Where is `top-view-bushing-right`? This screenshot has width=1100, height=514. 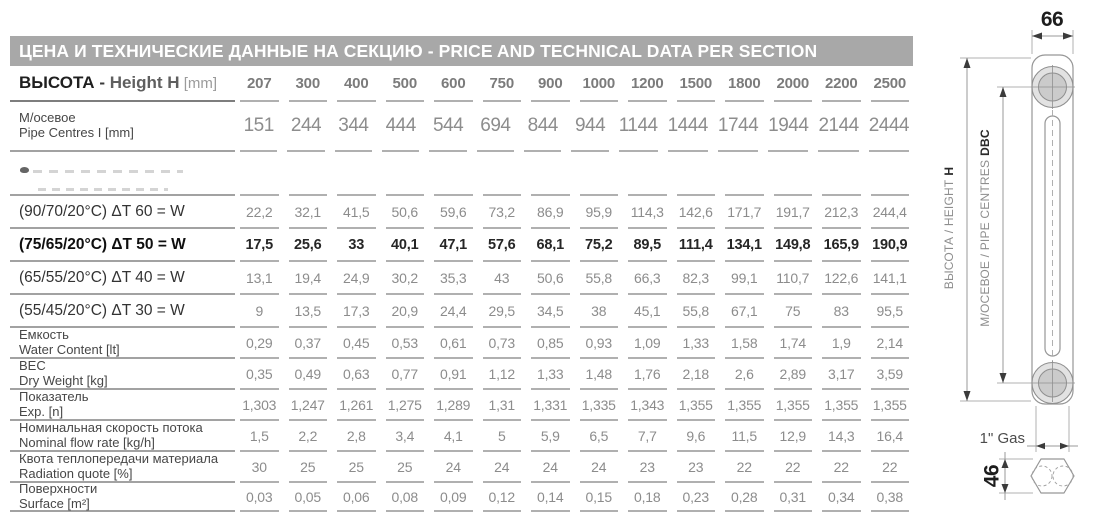
top-view-bushing-right is located at coordinates (1063, 476).